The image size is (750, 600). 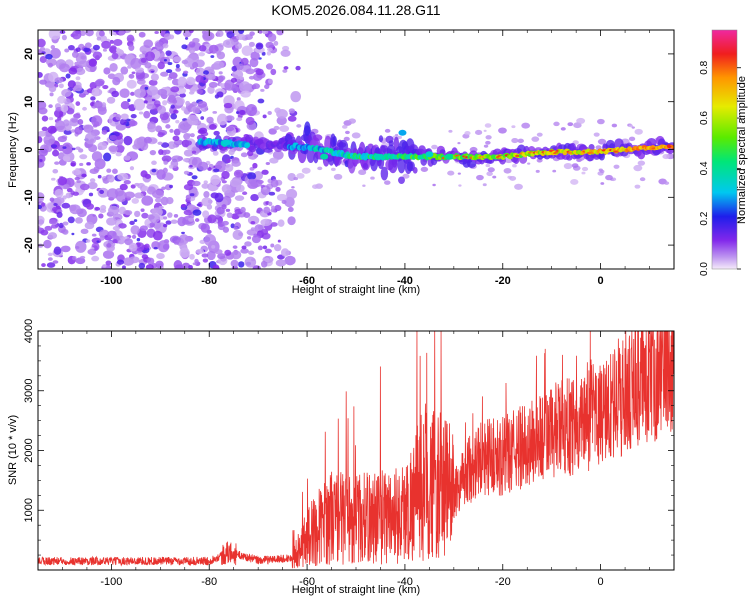 I want to click on x-tick-label: -40, so click(x=405, y=582).